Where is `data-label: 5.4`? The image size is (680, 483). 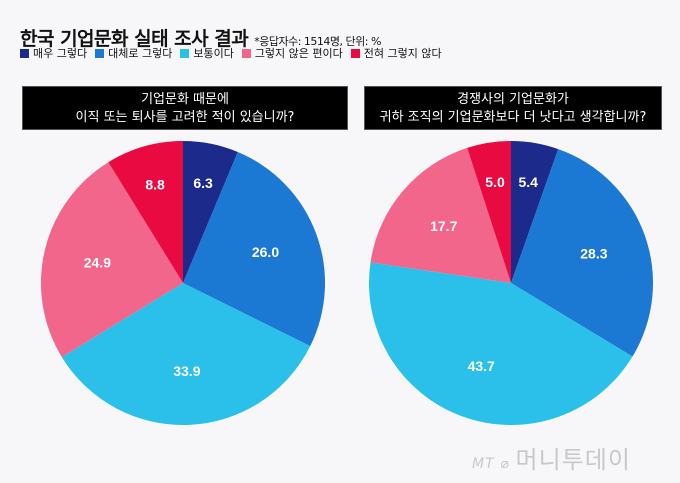 data-label: 5.4 is located at coordinates (529, 182).